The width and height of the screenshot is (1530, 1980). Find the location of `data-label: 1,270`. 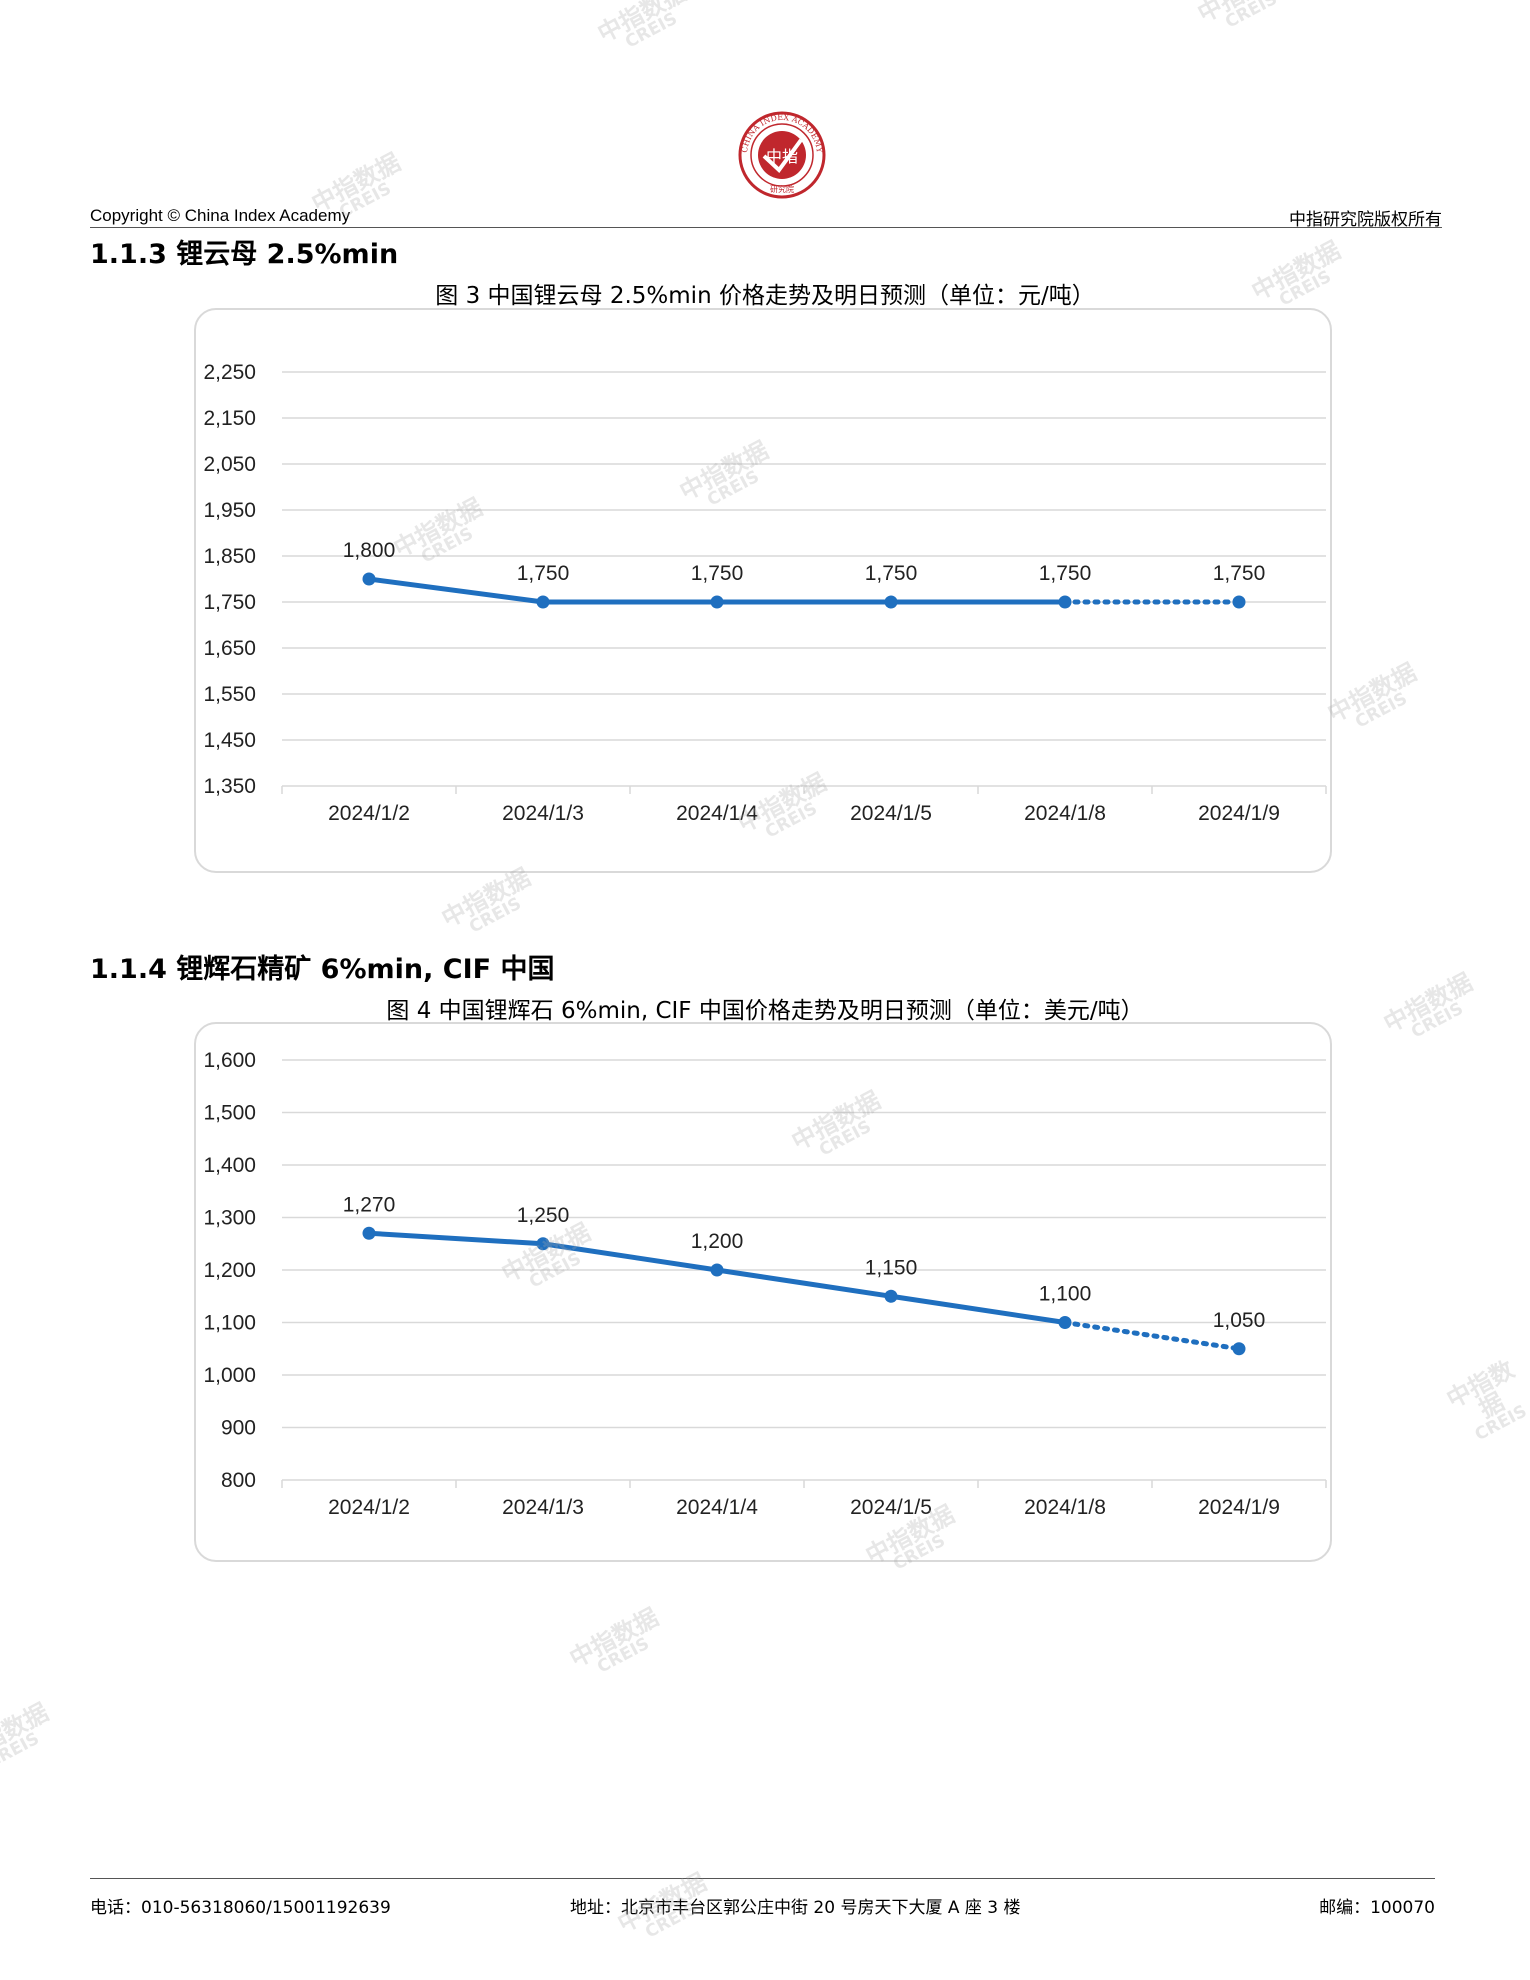

data-label: 1,270 is located at coordinates (369, 1204).